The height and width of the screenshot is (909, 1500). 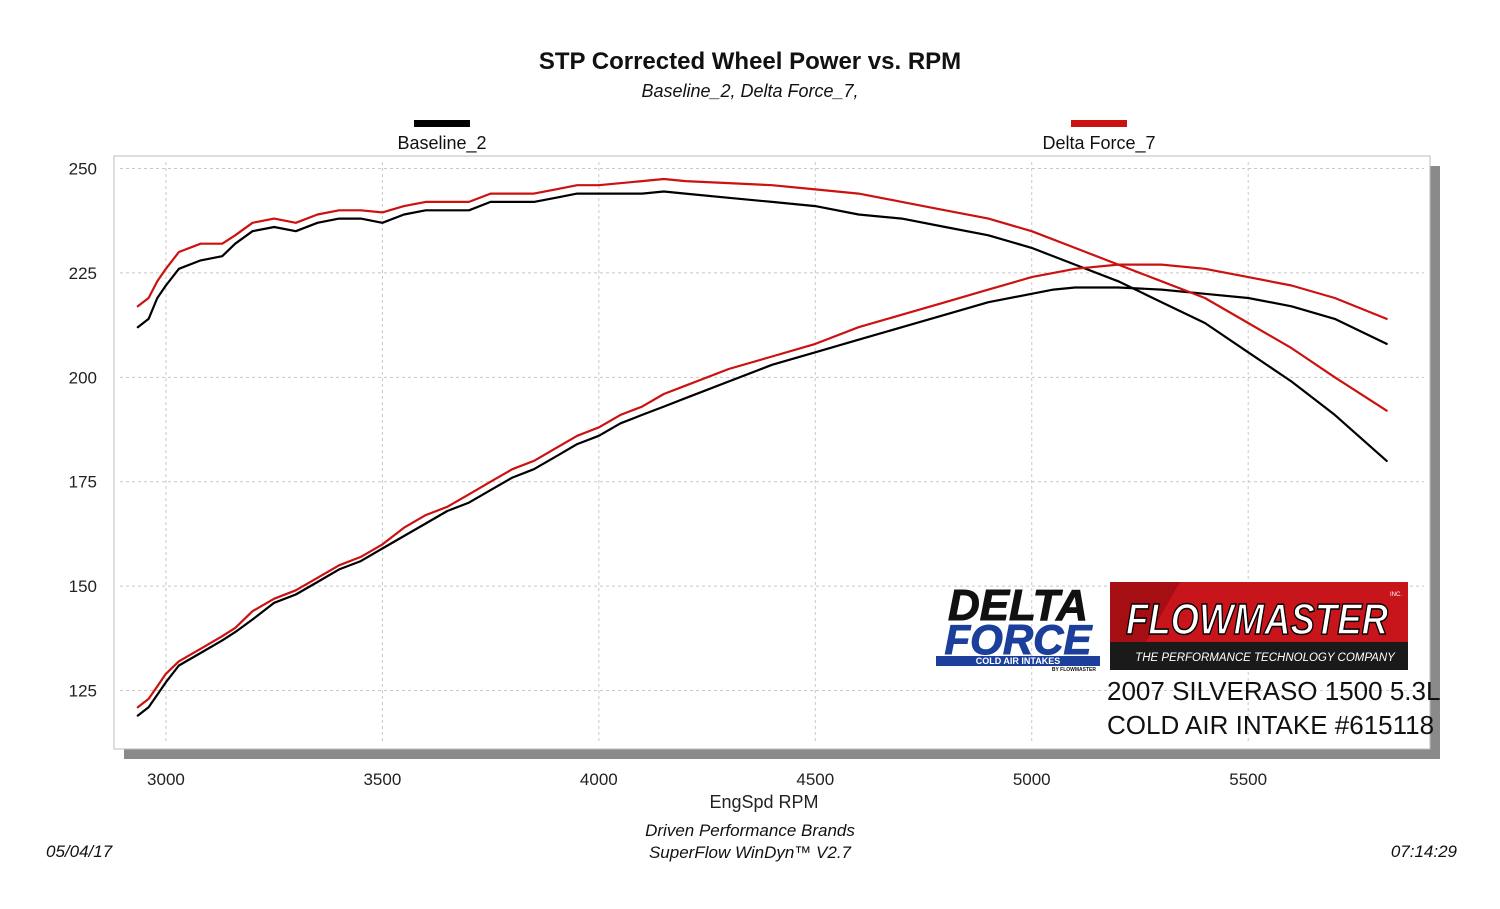 What do you see at coordinates (599, 779) in the screenshot?
I see `x-tick-label: 4000` at bounding box center [599, 779].